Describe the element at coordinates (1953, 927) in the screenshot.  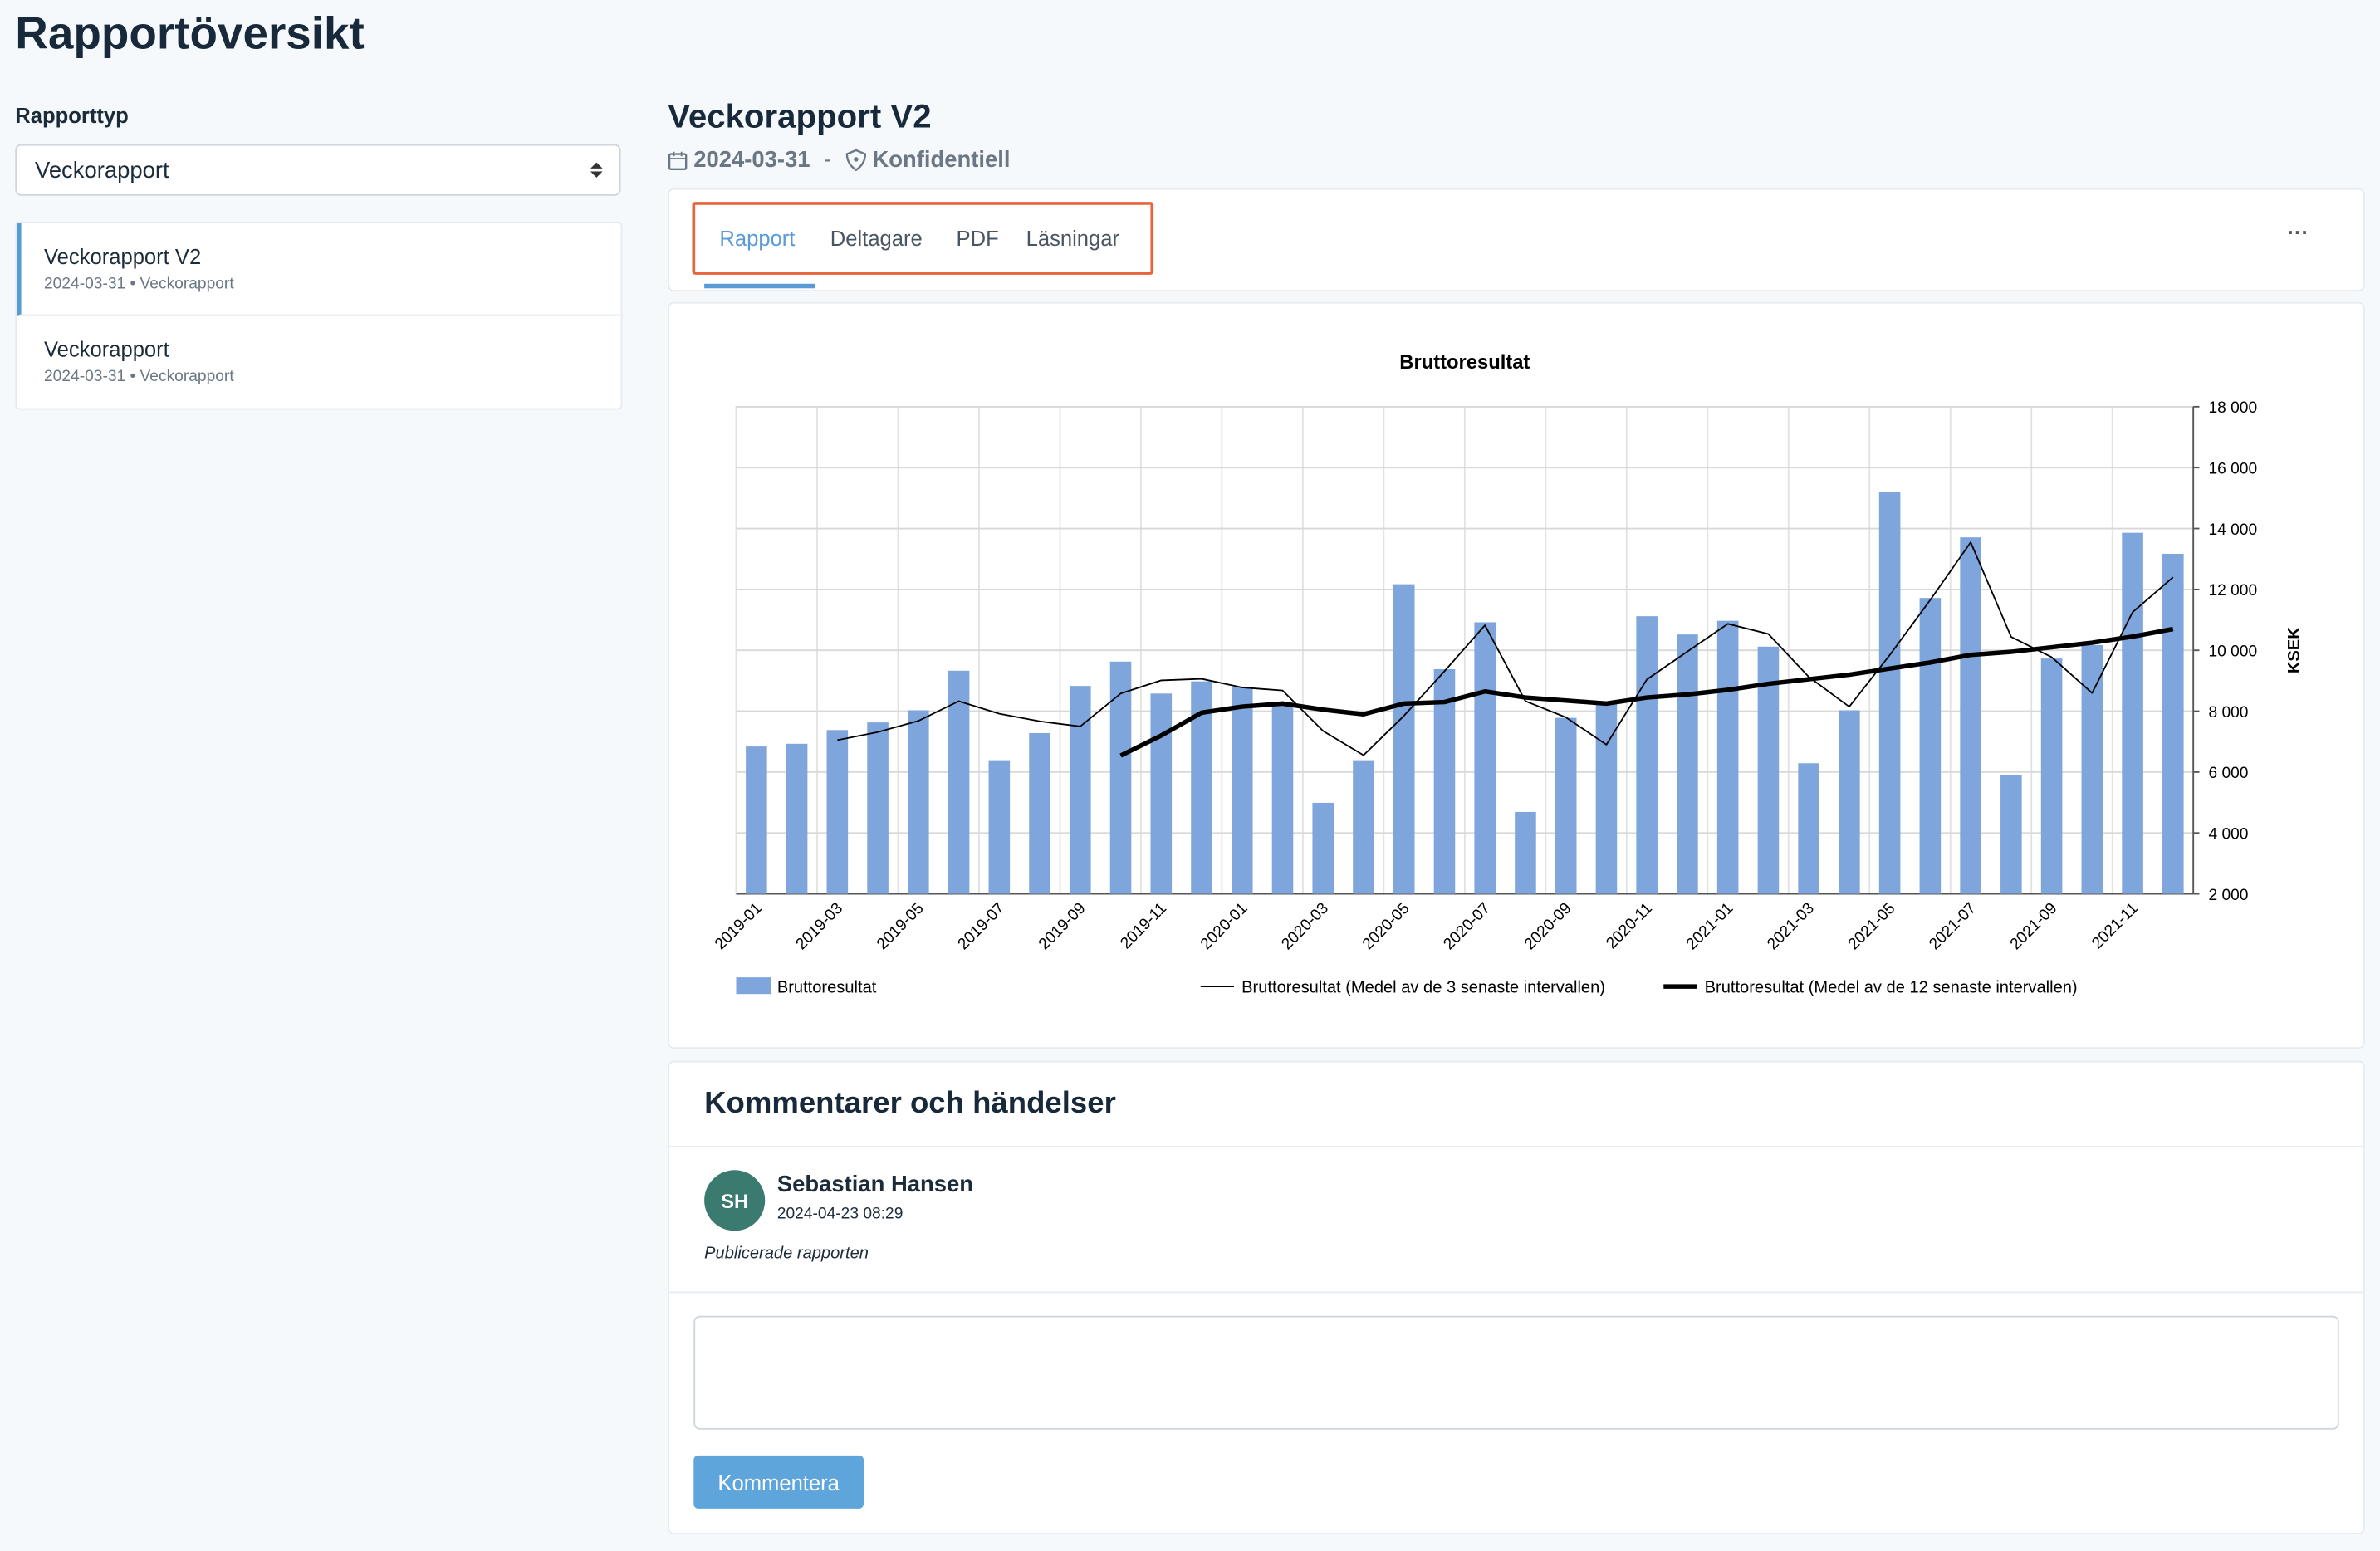
I see `x-tick-label: 2021-07` at that location.